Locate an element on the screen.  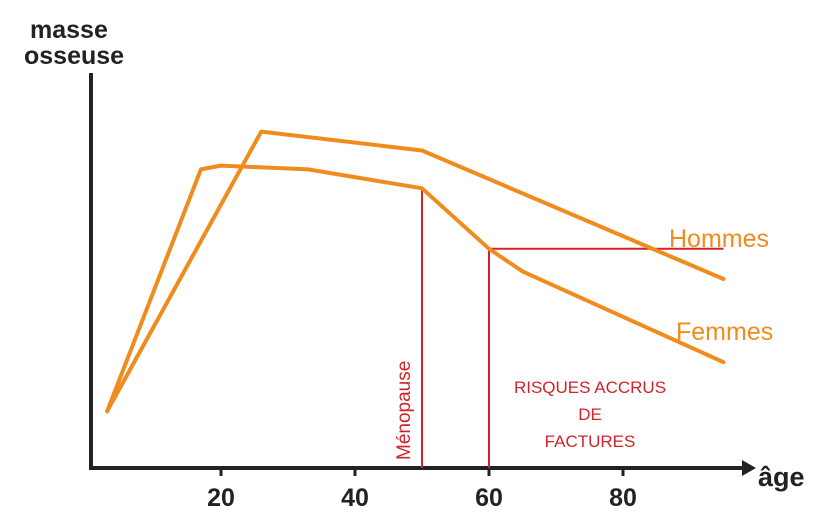
x-tick-label-40: 40 is located at coordinates (355, 498).